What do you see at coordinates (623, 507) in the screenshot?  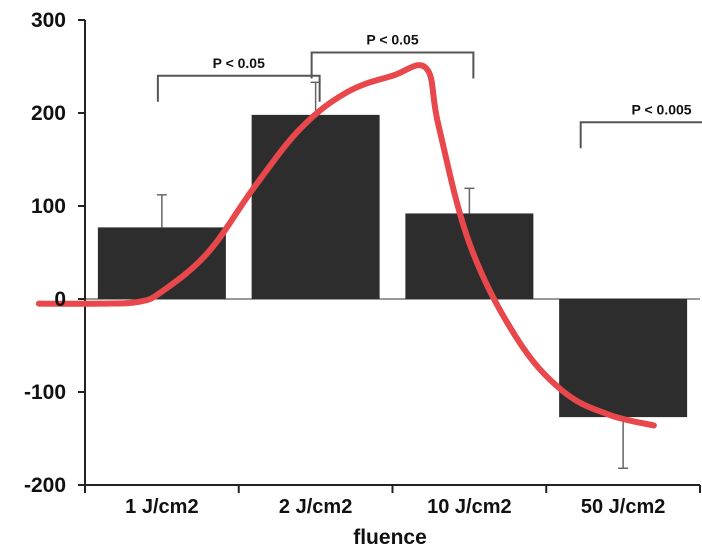 I see `x-category-label: 50 J/cm2` at bounding box center [623, 507].